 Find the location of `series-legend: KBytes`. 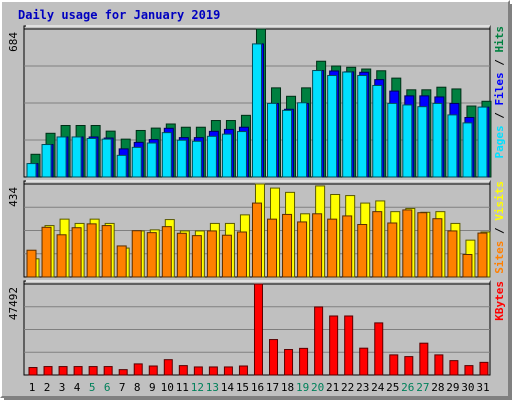

series-legend: KBytes is located at coordinates (499, 301).